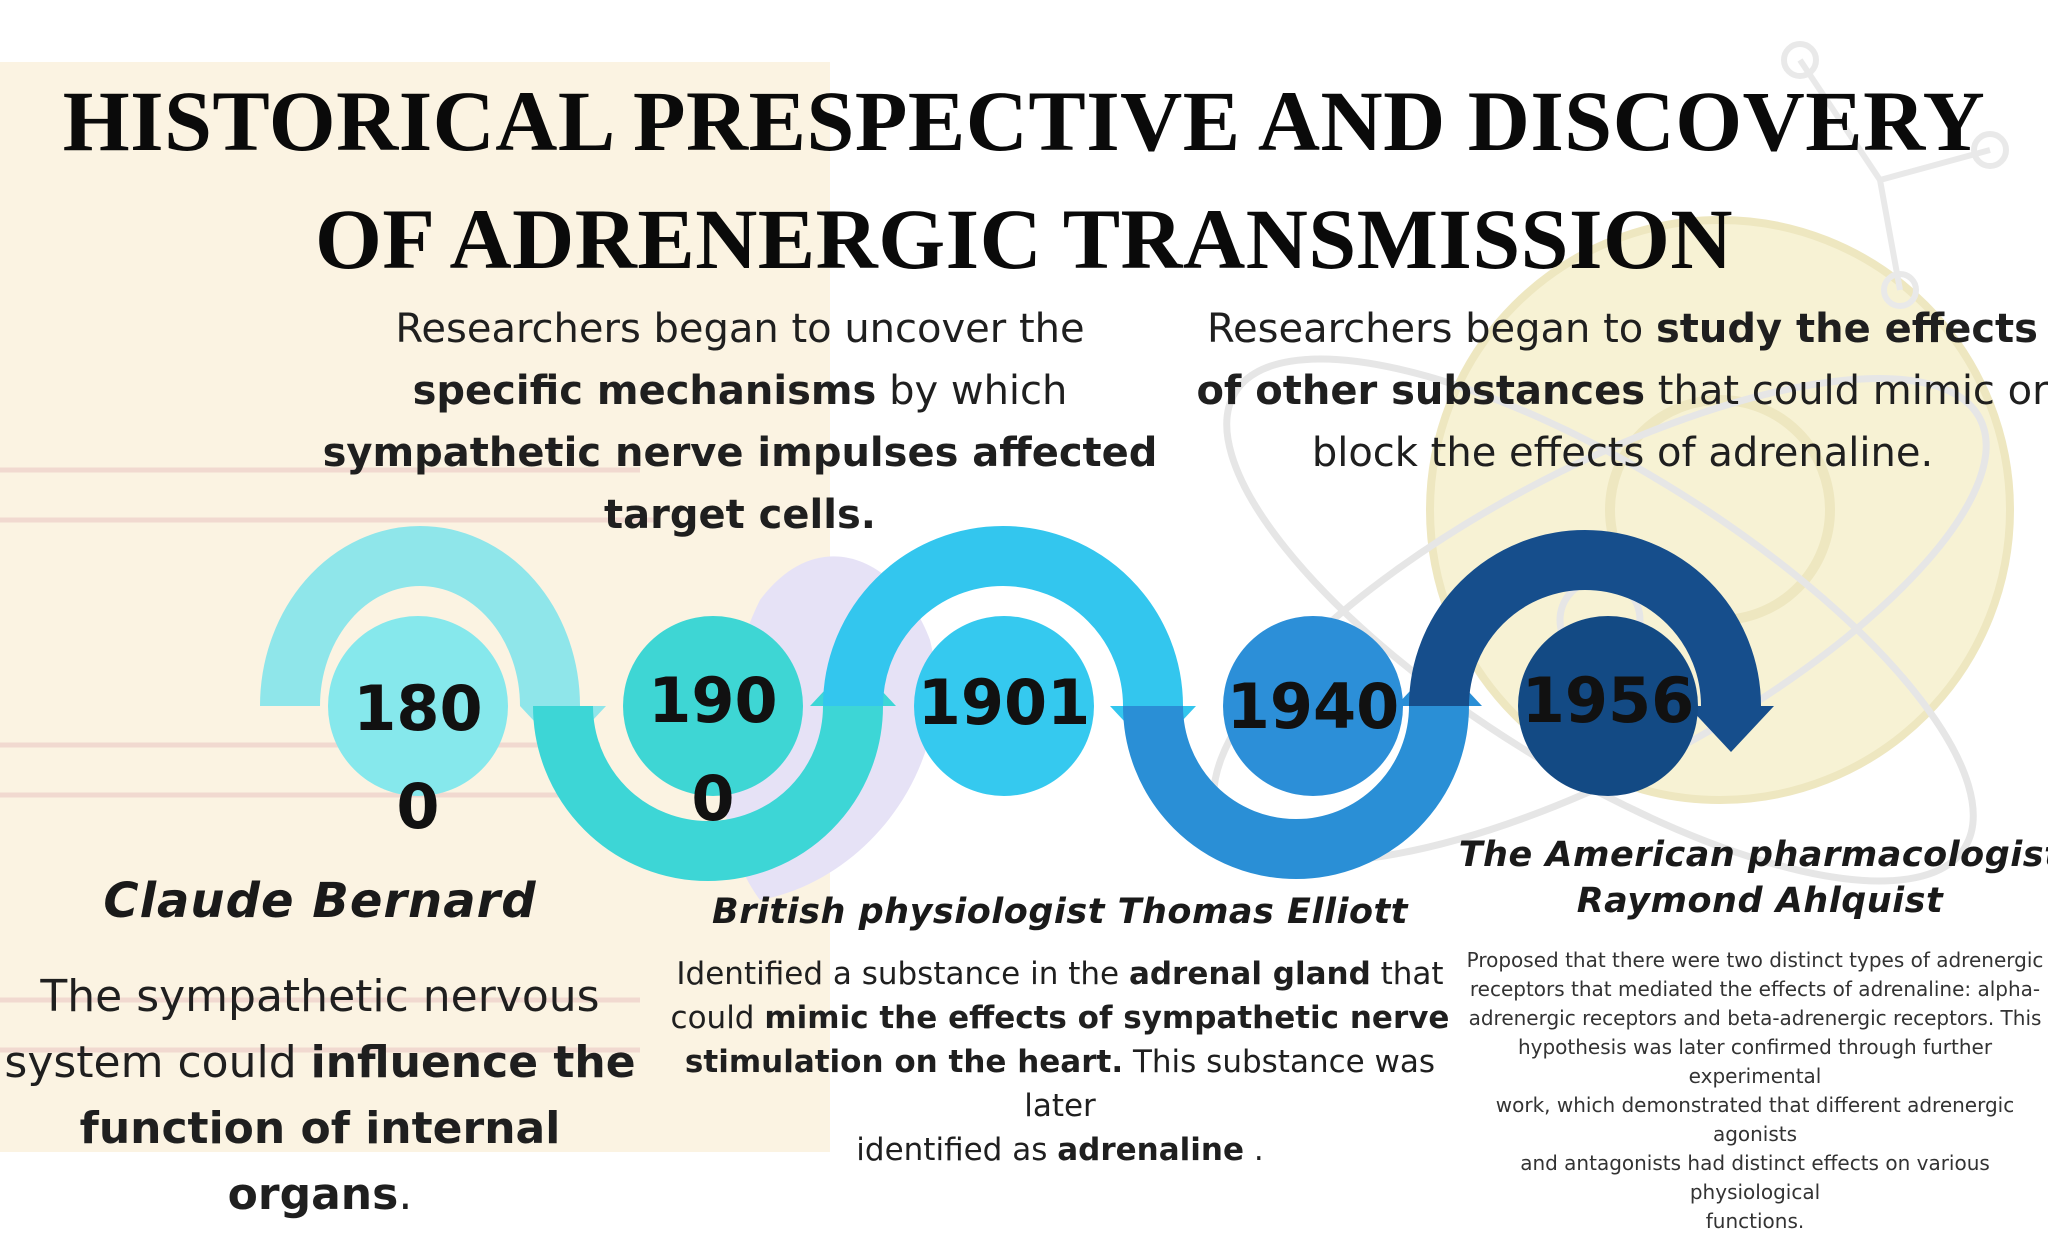 This screenshot has height=1236, width=2048. Describe the element at coordinates (904, 1062) in the screenshot. I see `elliott-bold-3: stimulation on the heart.` at that location.